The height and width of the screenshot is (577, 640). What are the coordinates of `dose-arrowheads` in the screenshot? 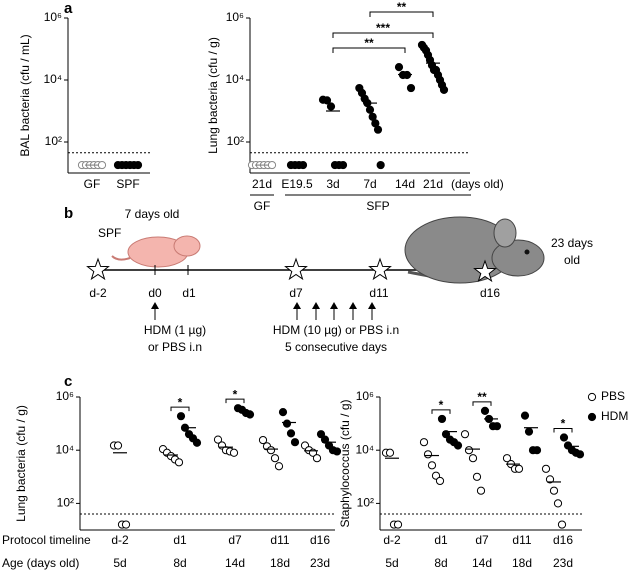 It's located at (263, 305).